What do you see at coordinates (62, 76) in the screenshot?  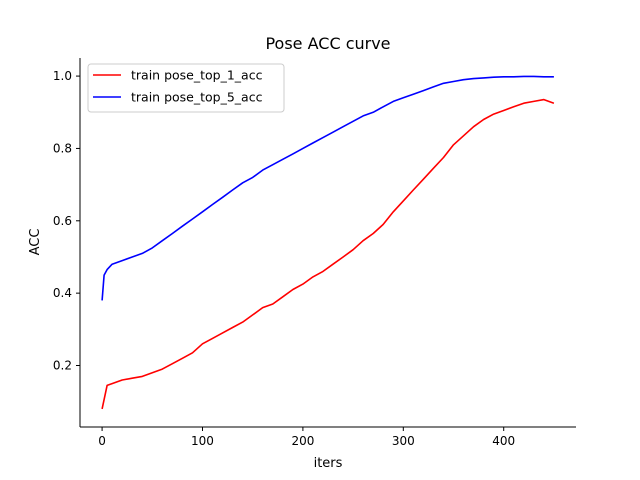 I see `y-tick-label: 1.0` at bounding box center [62, 76].